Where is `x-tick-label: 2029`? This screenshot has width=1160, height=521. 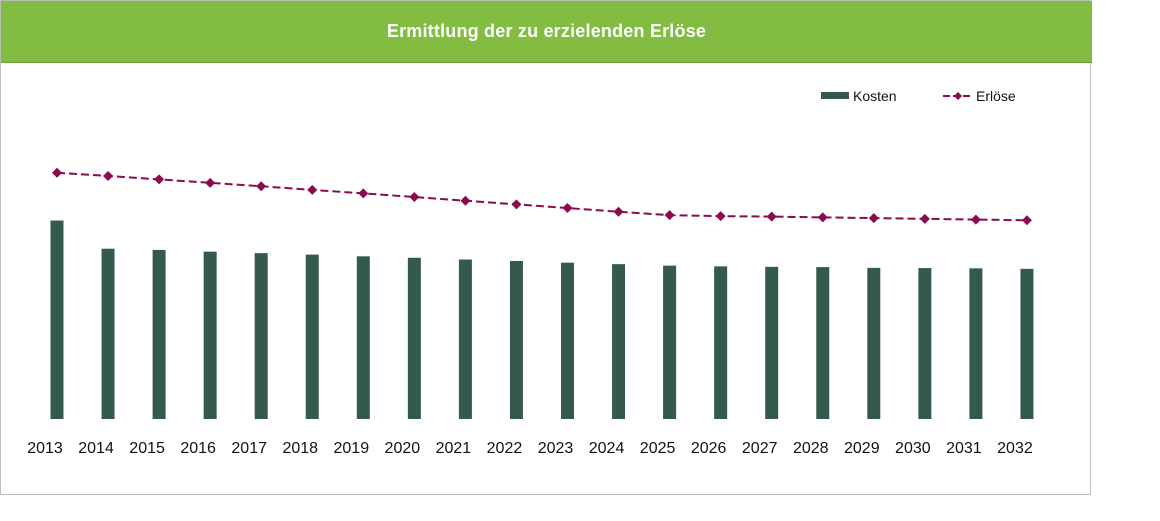
x-tick-label: 2029 is located at coordinates (862, 448).